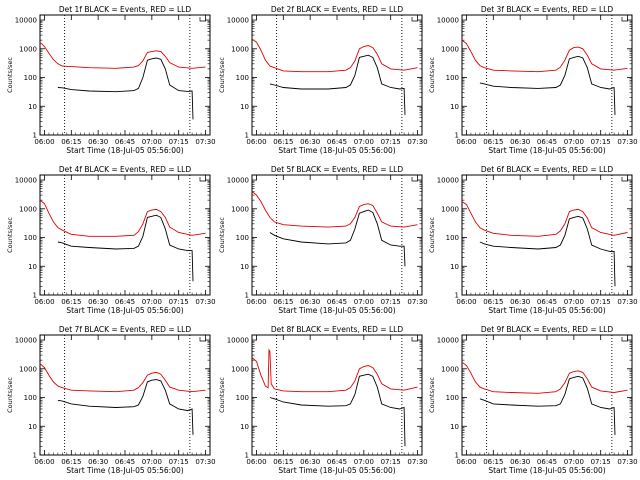 Image resolution: width=640 pixels, height=480 pixels. I want to click on panel-title: Det 3f BLACK = Events, RED = LLD, so click(547, 9).